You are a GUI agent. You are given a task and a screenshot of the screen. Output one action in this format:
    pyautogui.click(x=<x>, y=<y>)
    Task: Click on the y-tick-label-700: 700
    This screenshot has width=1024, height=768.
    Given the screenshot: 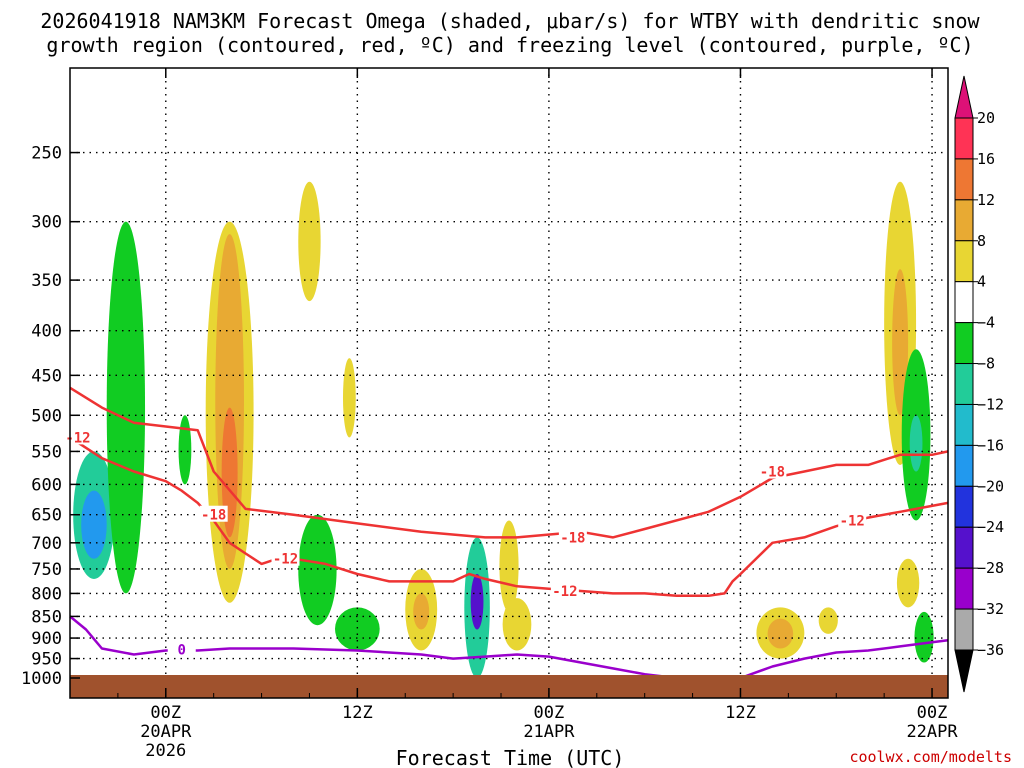 What is the action you would take?
    pyautogui.click(x=46, y=544)
    